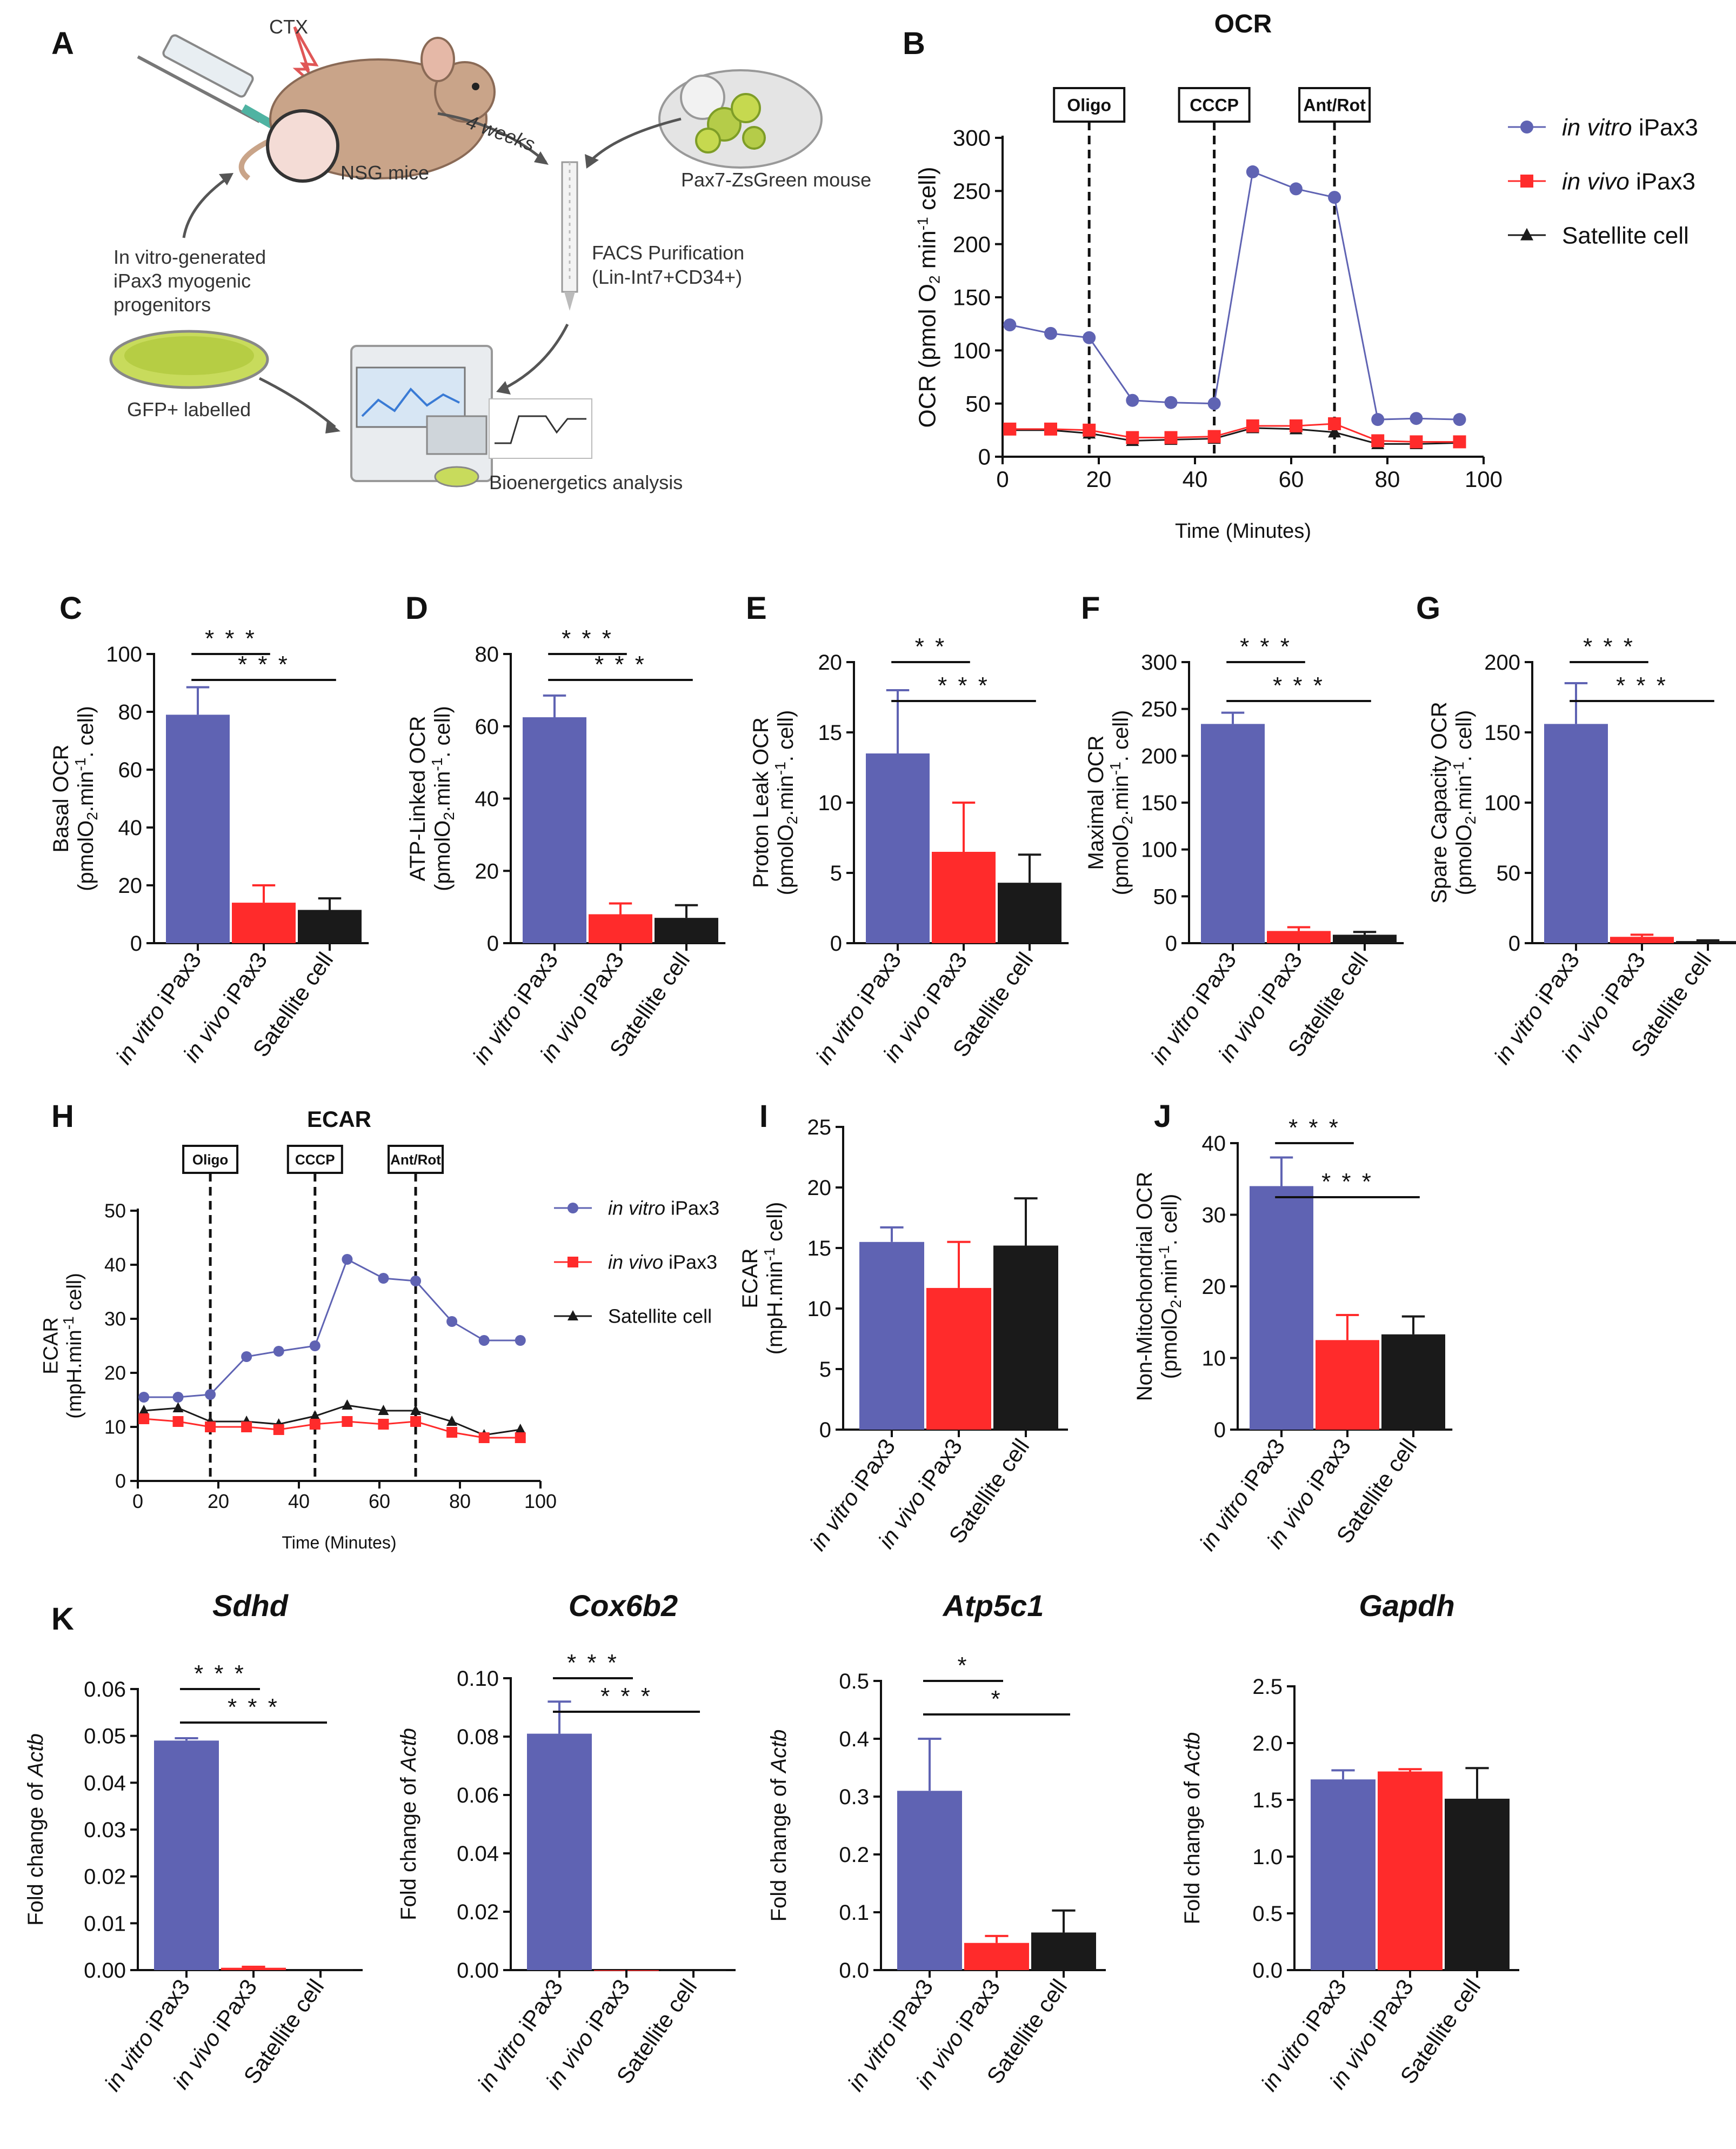 The image size is (1736, 2149). I want to click on y-tick-label: 10, so click(831, 803).